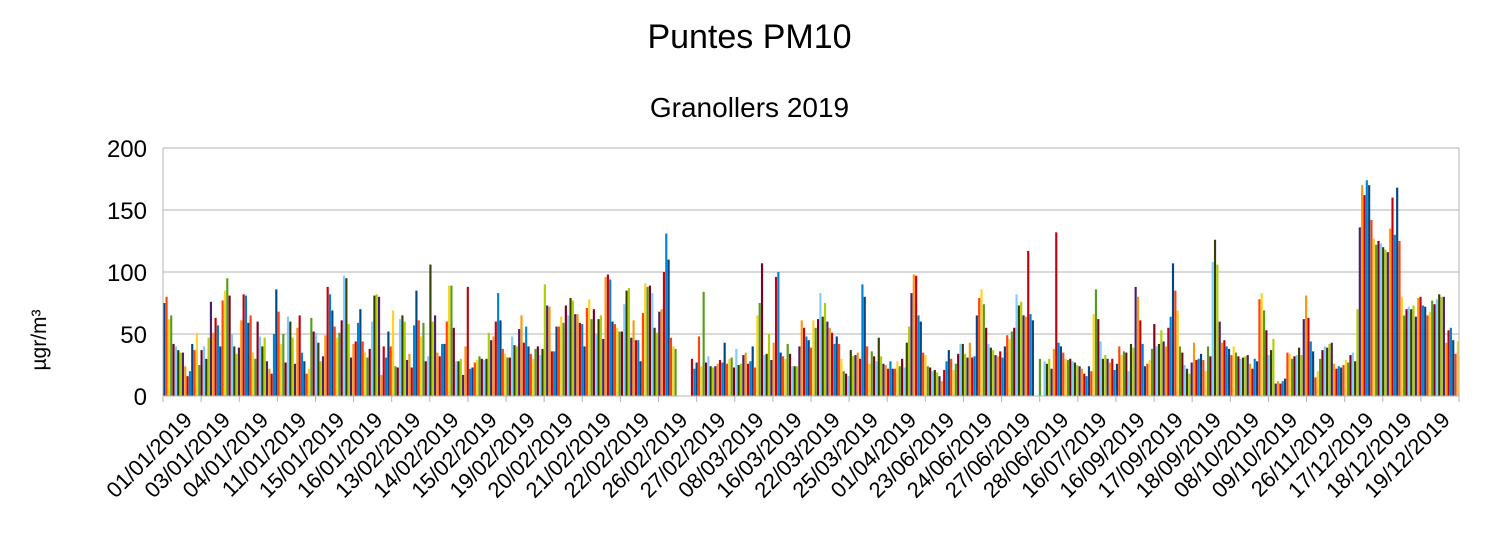 Image resolution: width=1499 pixels, height=534 pixels. Describe the element at coordinates (127, 211) in the screenshot. I see `y-tick-label: 150` at that location.